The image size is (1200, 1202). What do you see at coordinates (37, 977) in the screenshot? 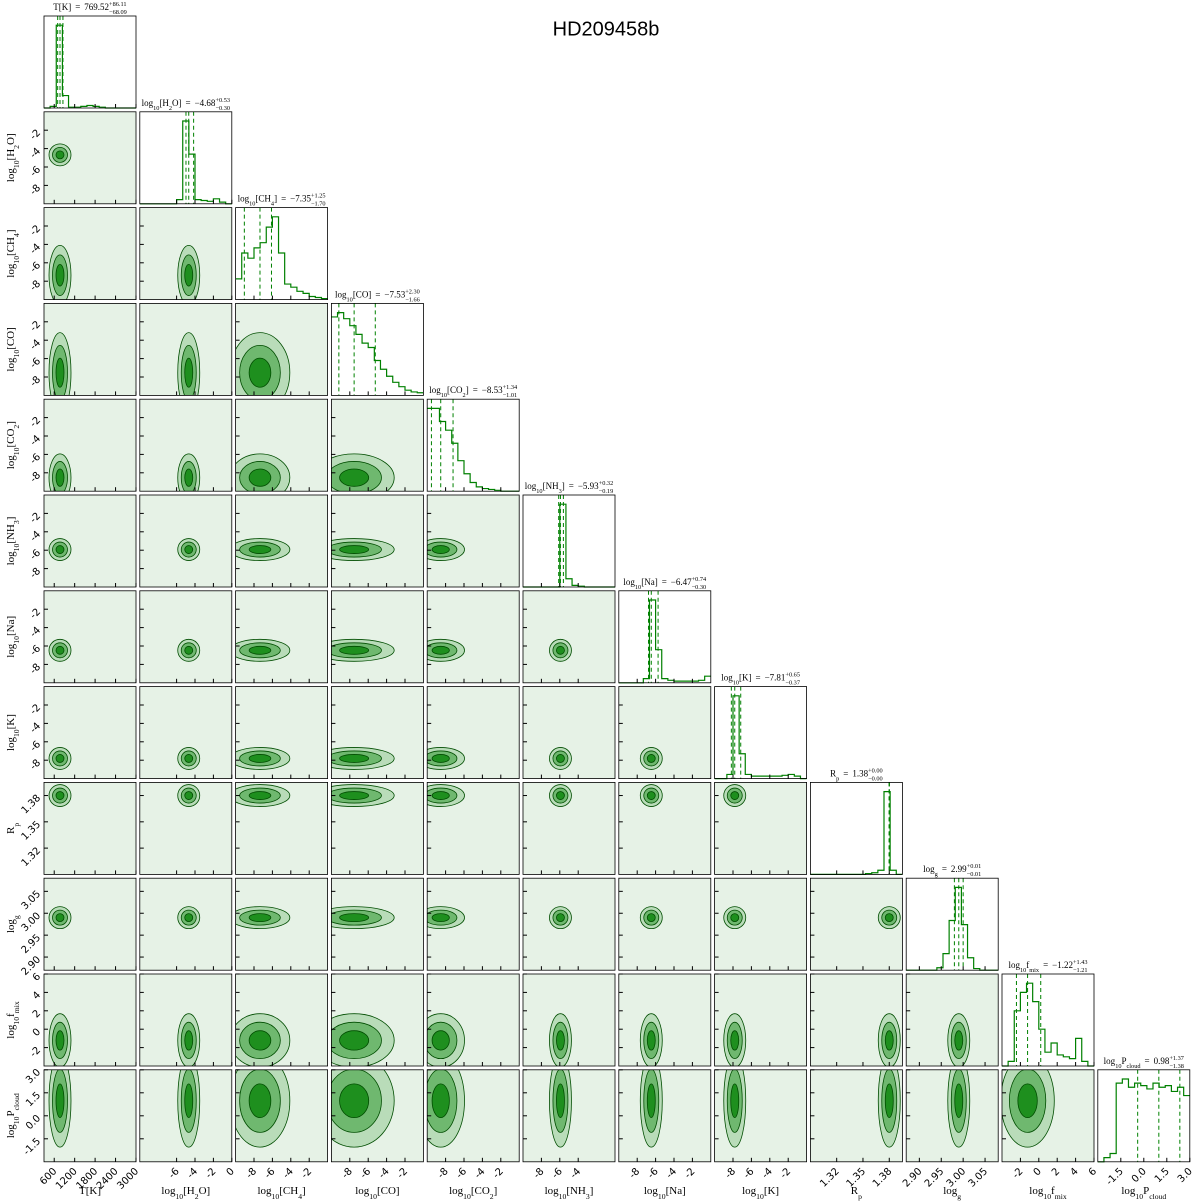
I see `y-tick-label: 6` at bounding box center [37, 977].